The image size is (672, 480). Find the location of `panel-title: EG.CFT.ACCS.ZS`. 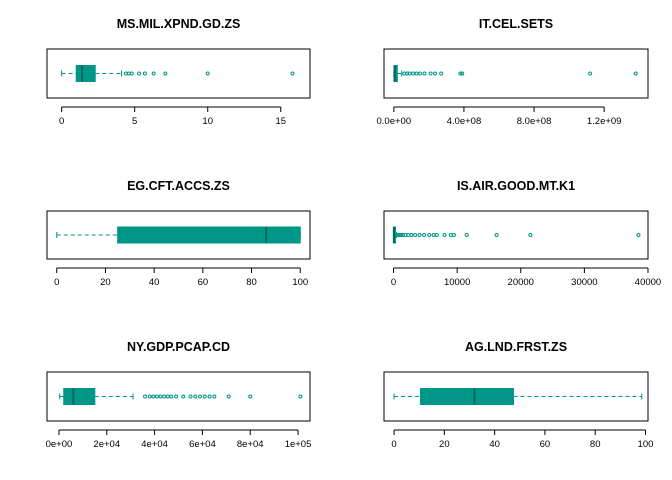

panel-title: EG.CFT.ACCS.ZS is located at coordinates (178, 186).